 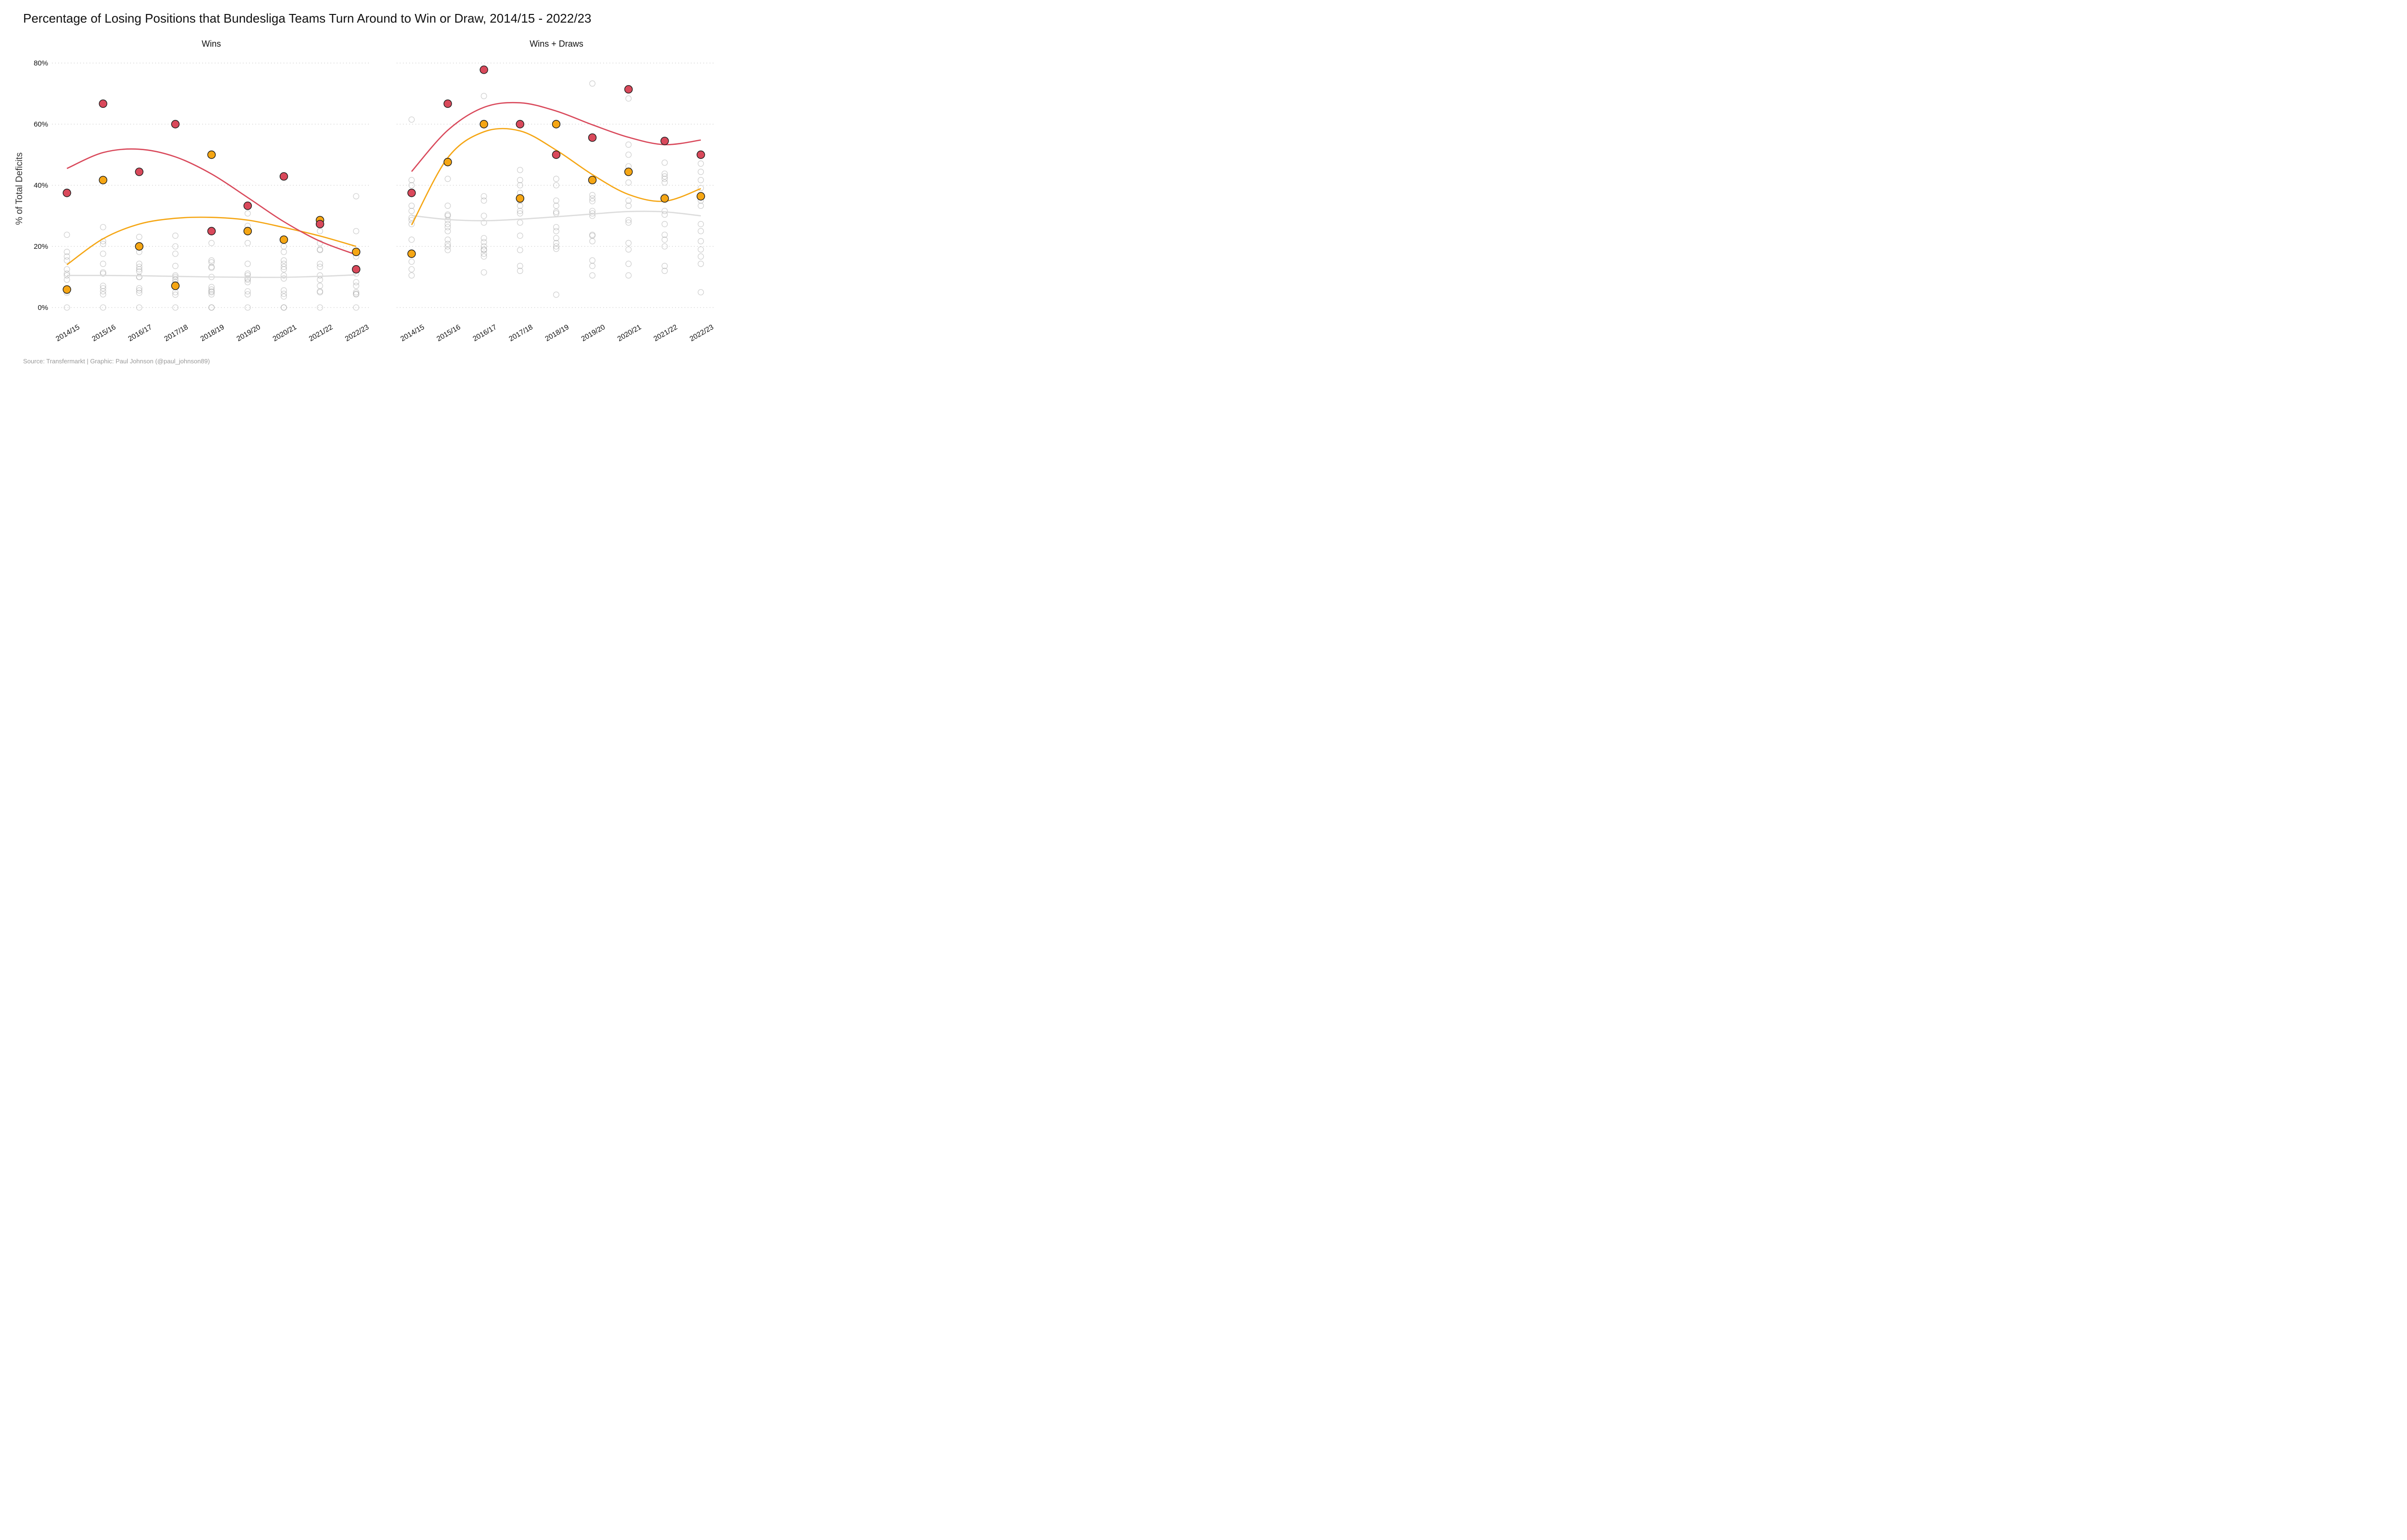 I want to click on y-tick-label: 20%, so click(x=41, y=247).